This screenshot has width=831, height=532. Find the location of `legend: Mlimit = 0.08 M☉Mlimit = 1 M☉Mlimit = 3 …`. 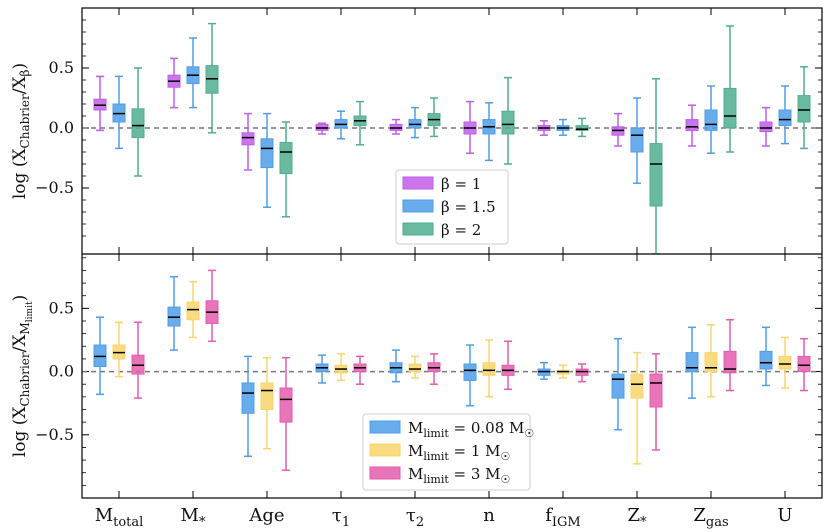

legend: Mlimit = 0.08 M☉Mlimit = 1 M☉Mlimit = 3 … is located at coordinates (448, 452).